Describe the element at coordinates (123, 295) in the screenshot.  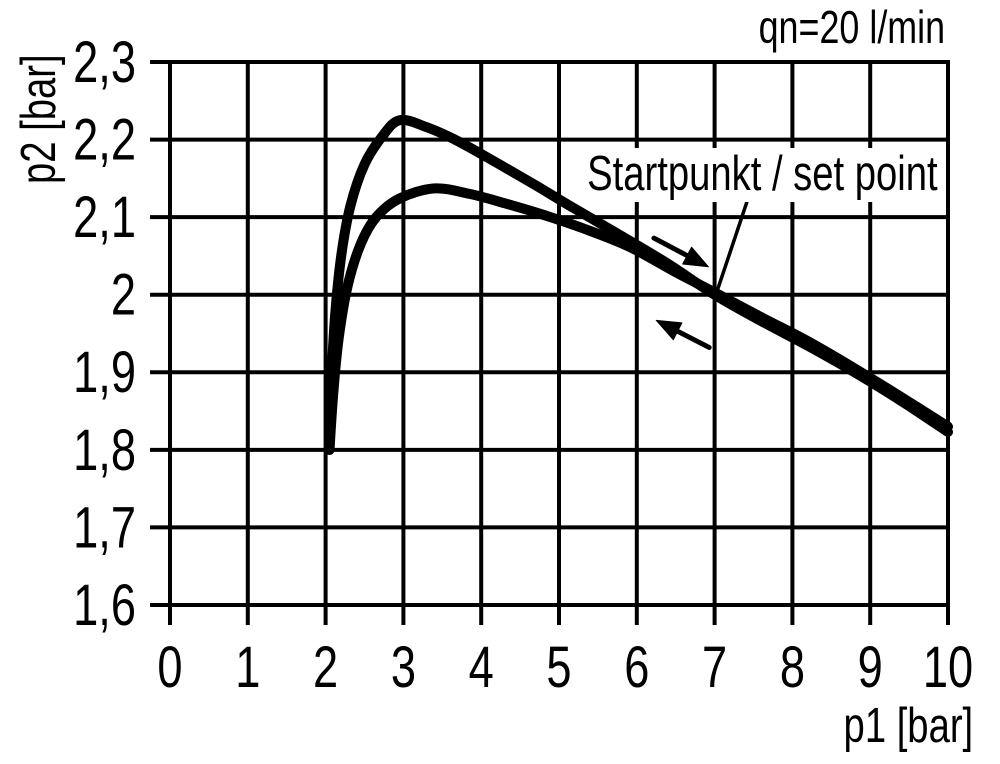
I see `y-tick-label: 2` at that location.